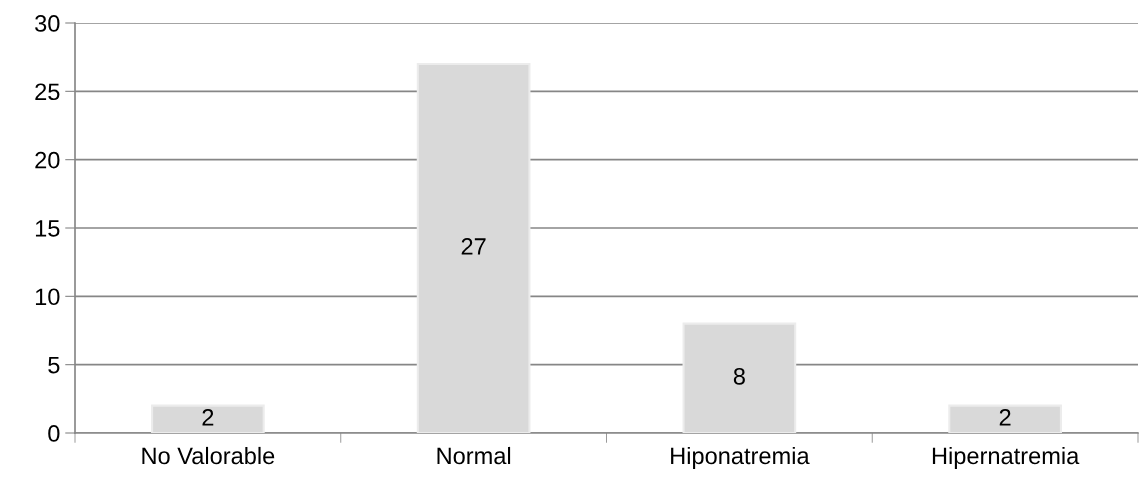 The width and height of the screenshot is (1140, 486). Describe the element at coordinates (47, 160) in the screenshot. I see `y-tick-label: 20` at that location.